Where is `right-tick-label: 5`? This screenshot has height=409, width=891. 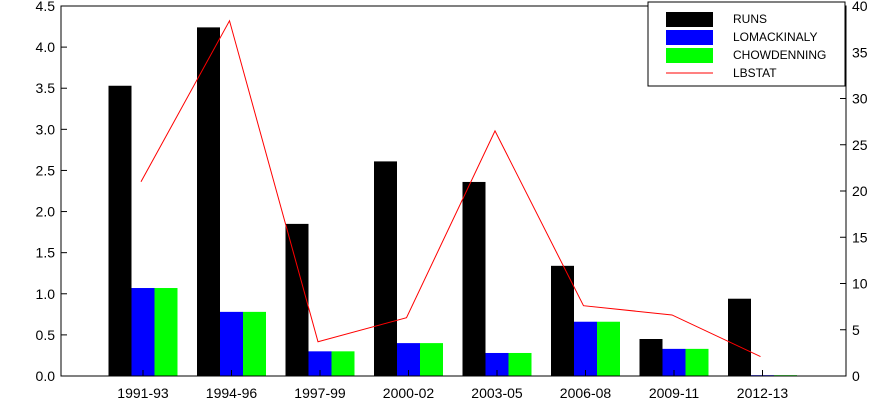 right-tick-label: 5 is located at coordinates (856, 330).